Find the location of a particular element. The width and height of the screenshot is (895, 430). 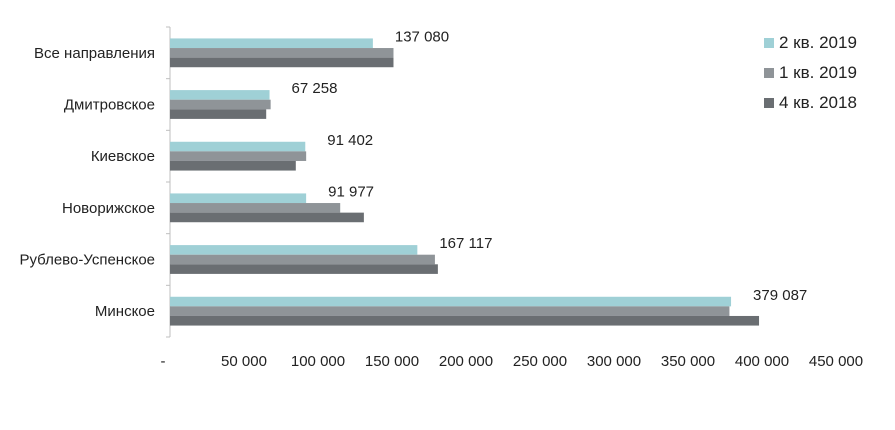

legend-label: 1 кв. 2019 is located at coordinates (818, 72).